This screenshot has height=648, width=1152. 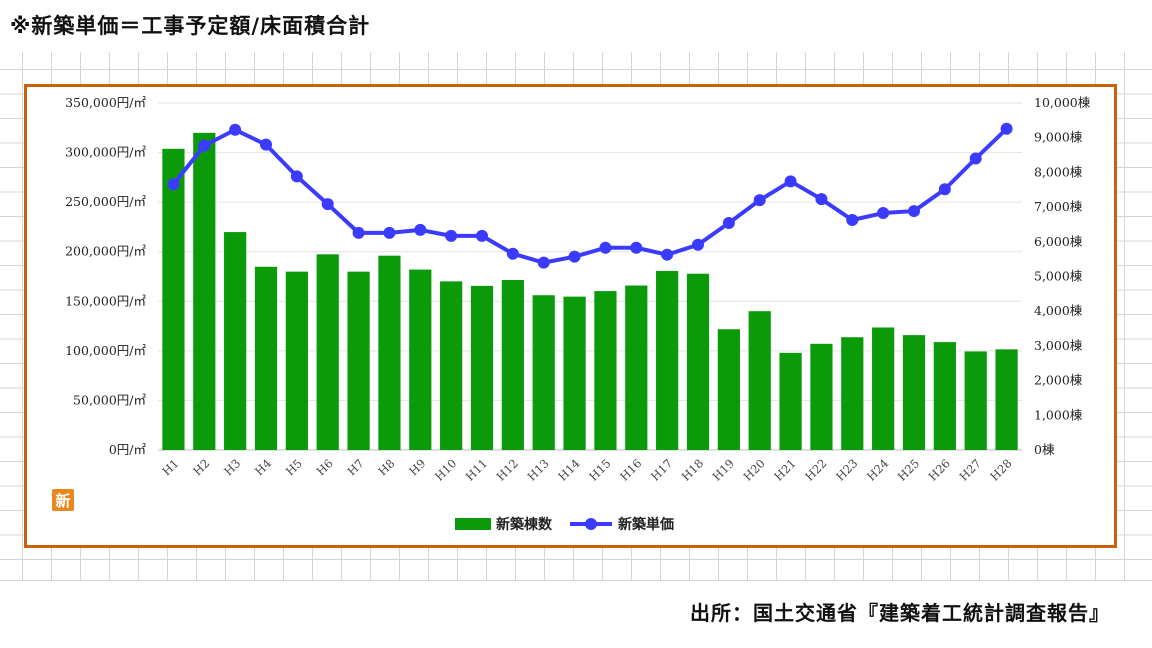 I want to click on category-label: H17, so click(x=661, y=469).